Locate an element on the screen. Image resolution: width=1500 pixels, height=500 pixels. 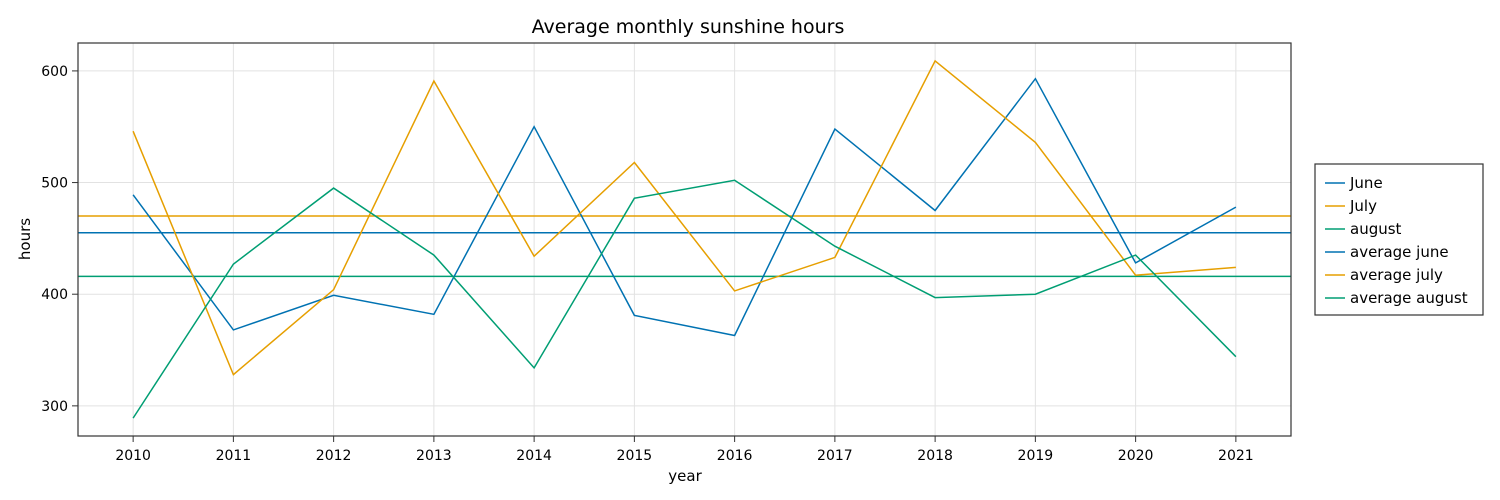
x-tick-label: 2013 is located at coordinates (434, 456).